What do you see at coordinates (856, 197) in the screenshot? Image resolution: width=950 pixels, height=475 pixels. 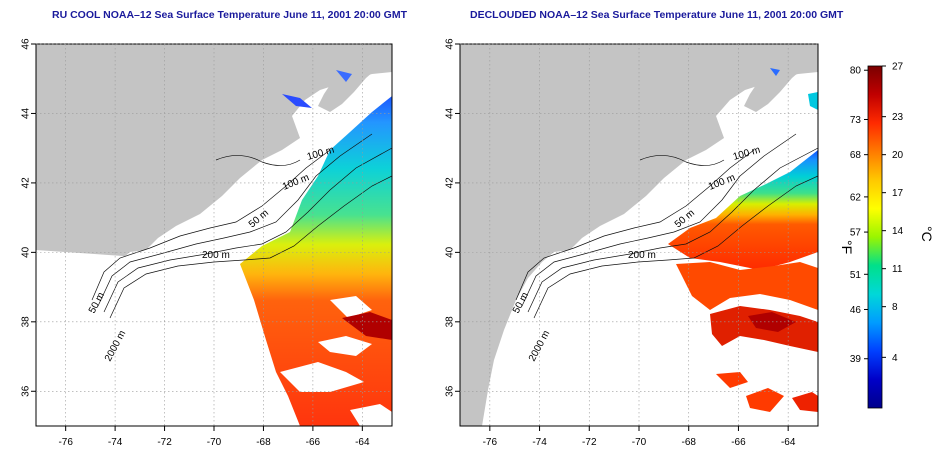 I see `fahrenheit-tick-label: 62` at bounding box center [856, 197].